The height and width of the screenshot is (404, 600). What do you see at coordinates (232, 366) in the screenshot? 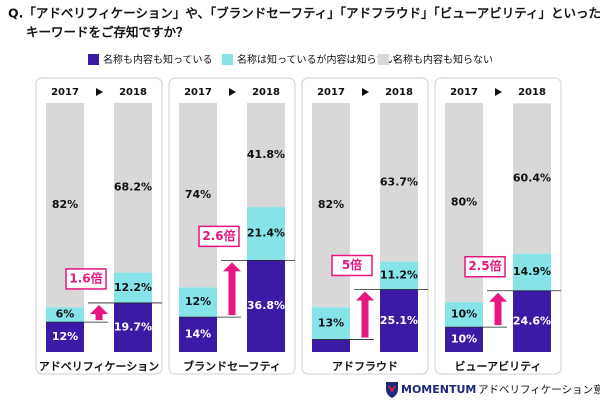
I see `group-label: ブランドセーフティ` at bounding box center [232, 366].